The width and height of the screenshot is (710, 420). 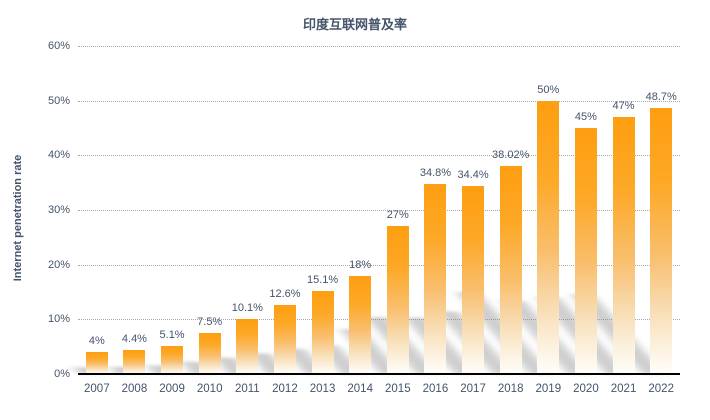 What do you see at coordinates (511, 155) in the screenshot?
I see `bar-value-label: 38.02%` at bounding box center [511, 155].